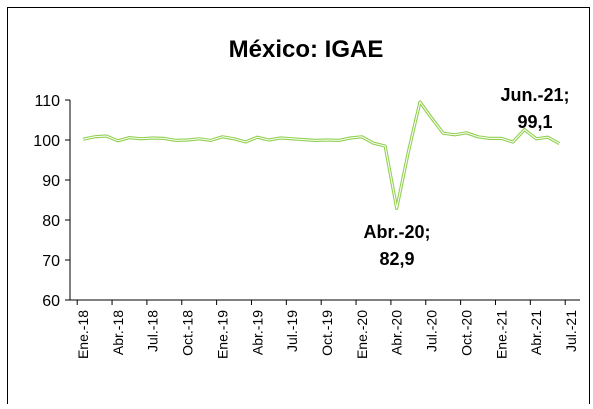 The width and height of the screenshot is (593, 409). What do you see at coordinates (51, 221) in the screenshot?
I see `y-tick-label: 80` at bounding box center [51, 221].